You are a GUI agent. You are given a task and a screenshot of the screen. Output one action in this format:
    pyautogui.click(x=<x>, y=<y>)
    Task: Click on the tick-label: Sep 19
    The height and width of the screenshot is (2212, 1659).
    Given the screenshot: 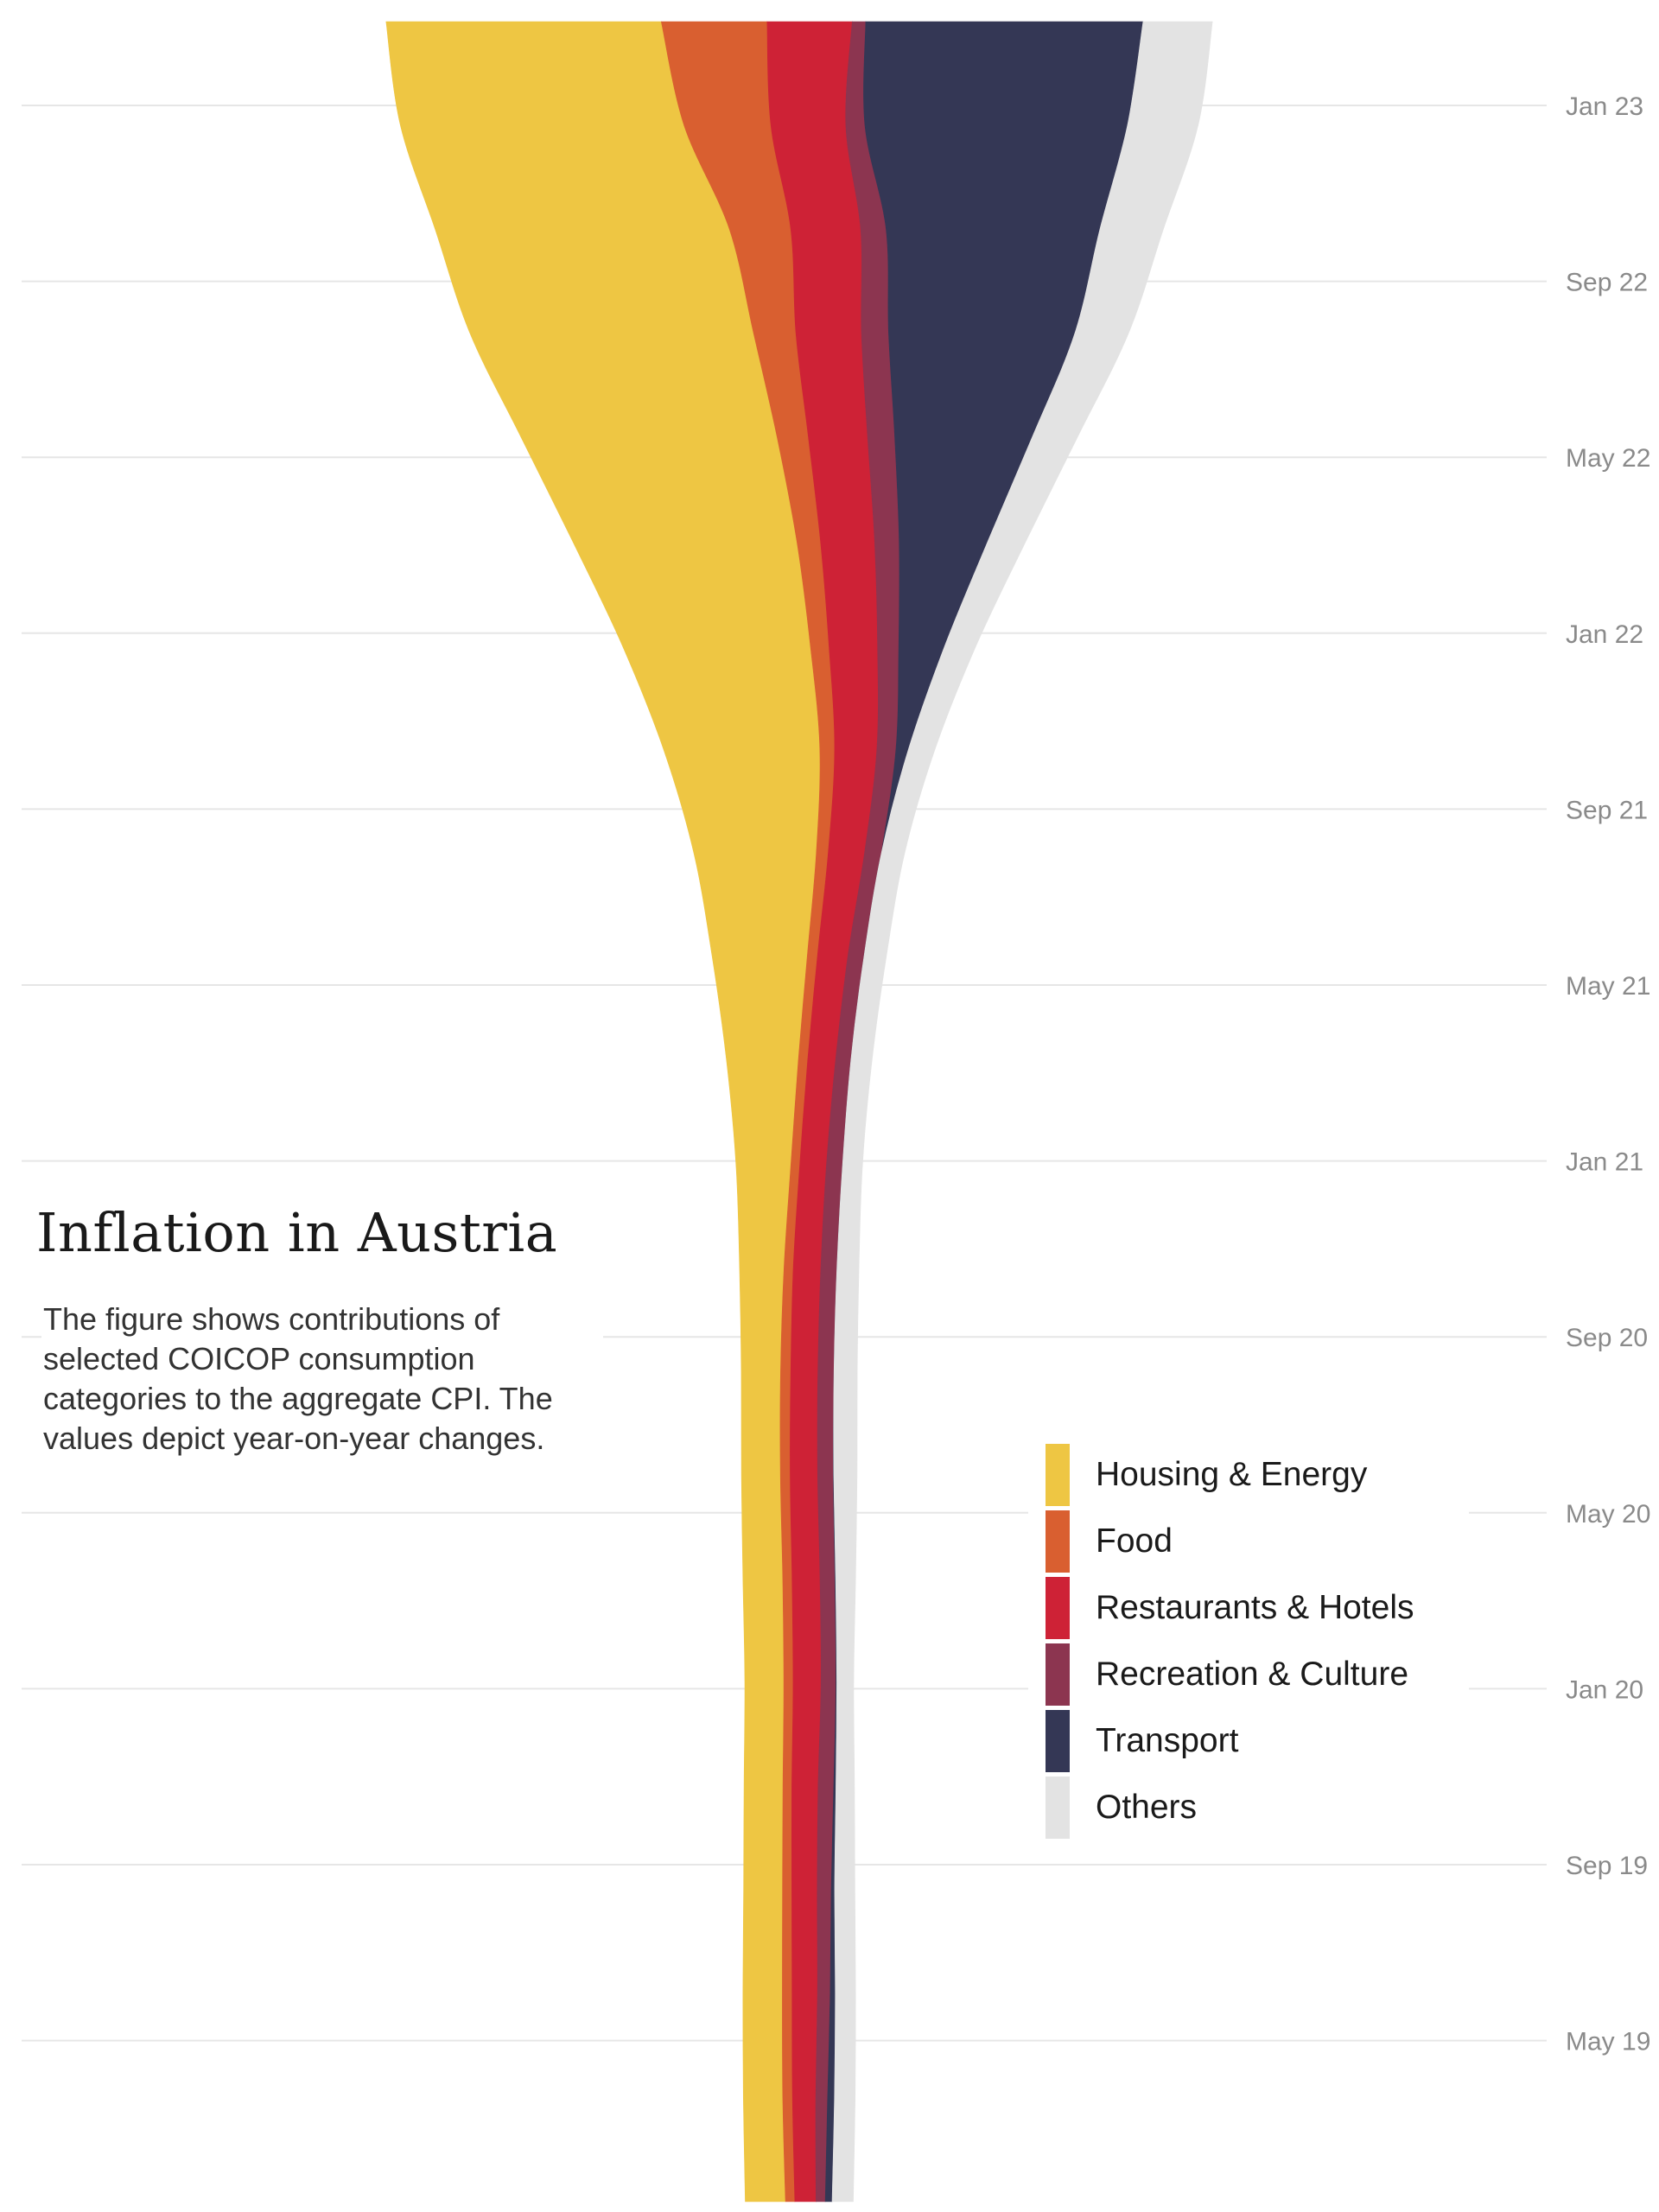 What is the action you would take?
    pyautogui.click(x=1607, y=1866)
    